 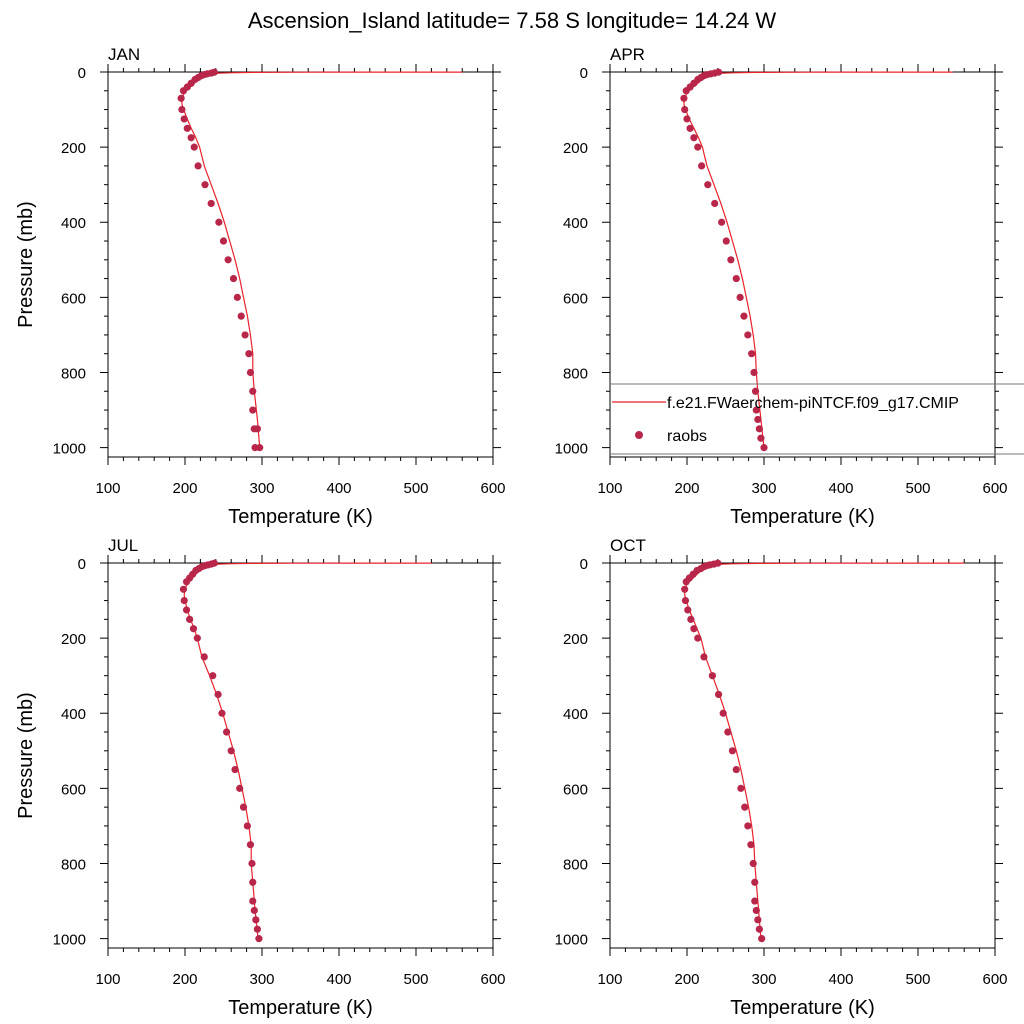 I want to click on legend-obs-swatch, so click(x=639, y=435).